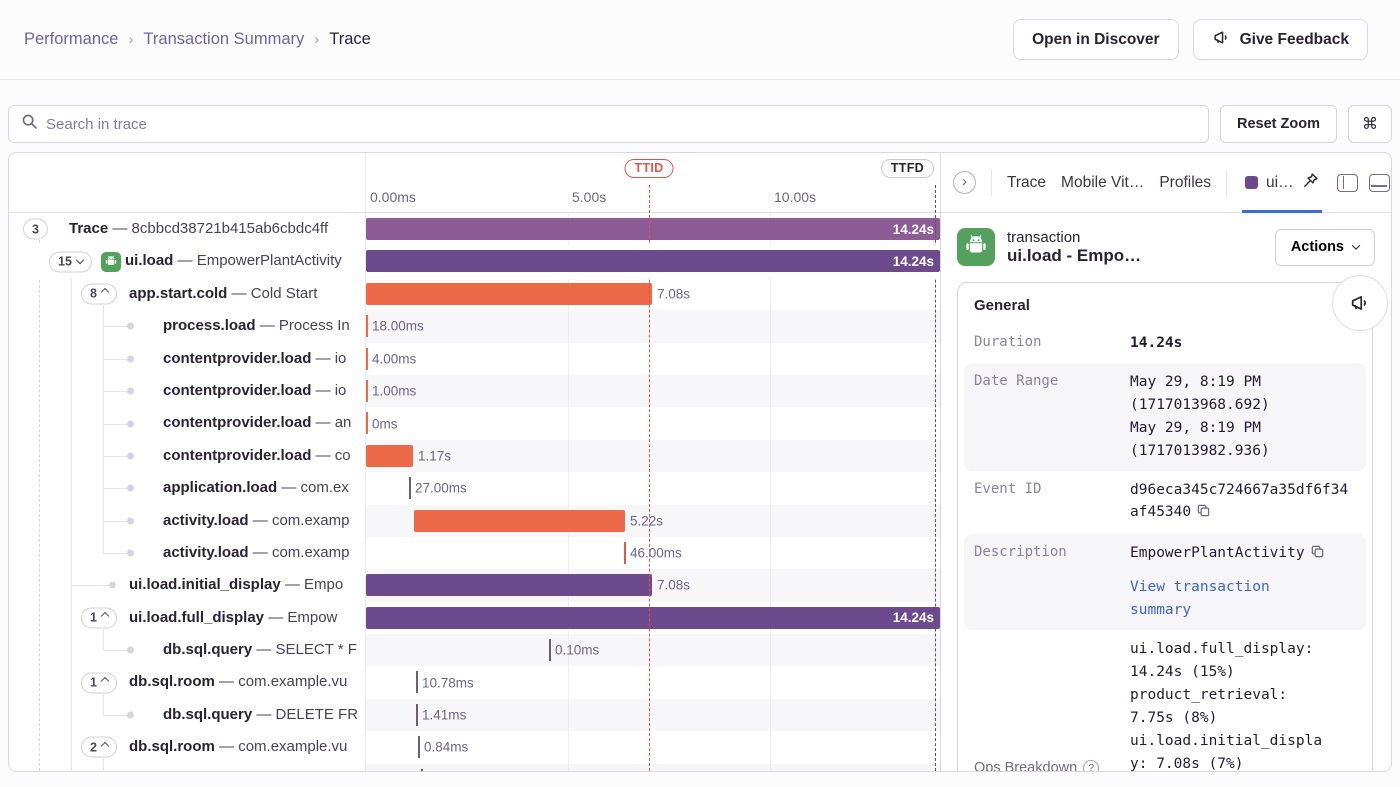 This screenshot has height=787, width=1400. I want to click on trace-row: 3 Trace — 8cbbcd38721b415ab6cbdc4ff 14.24s, so click(474, 229).